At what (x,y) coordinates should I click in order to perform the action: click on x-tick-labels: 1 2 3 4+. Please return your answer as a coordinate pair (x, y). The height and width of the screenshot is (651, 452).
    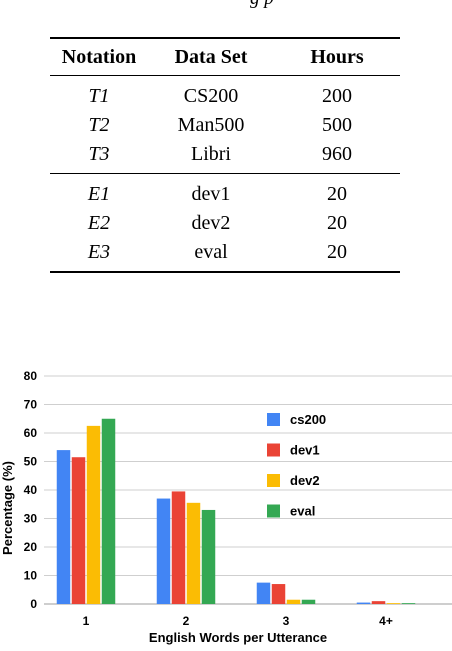
    Looking at the image, I should click on (238, 621).